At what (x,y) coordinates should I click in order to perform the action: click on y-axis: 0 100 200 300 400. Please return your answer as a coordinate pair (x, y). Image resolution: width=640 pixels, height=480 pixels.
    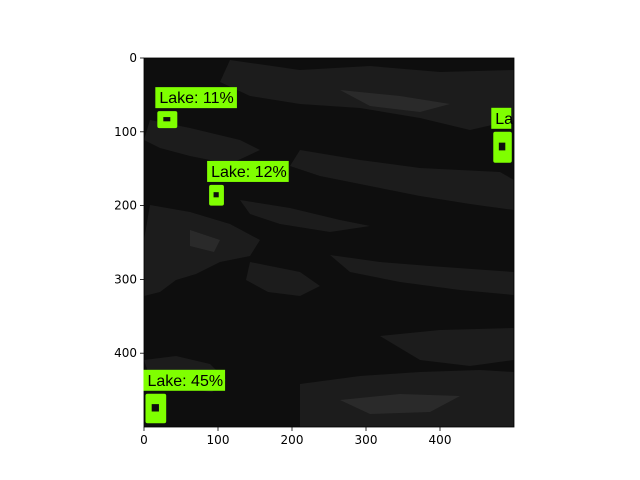
    Looking at the image, I should click on (129, 205).